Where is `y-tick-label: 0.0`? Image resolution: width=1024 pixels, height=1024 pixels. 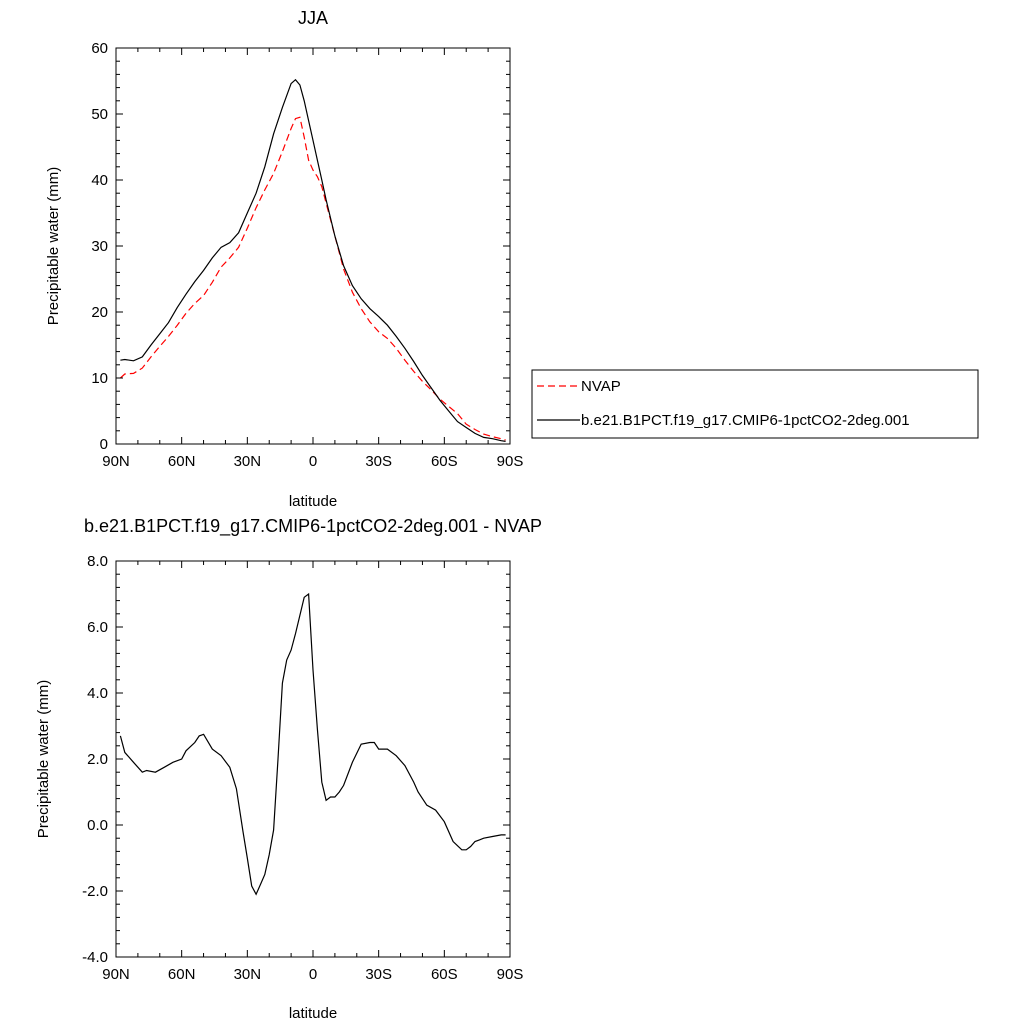 y-tick-label: 0.0 is located at coordinates (97, 825).